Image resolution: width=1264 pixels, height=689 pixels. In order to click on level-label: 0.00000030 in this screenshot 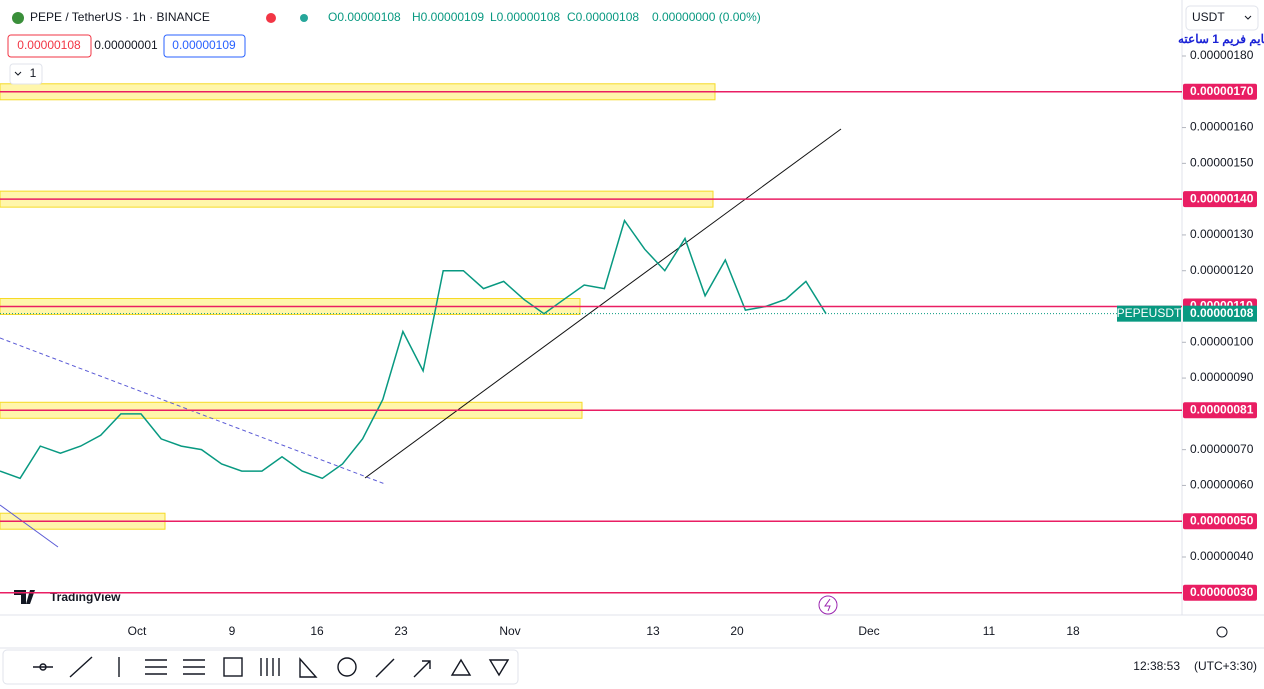, I will do `click(1222, 592)`.